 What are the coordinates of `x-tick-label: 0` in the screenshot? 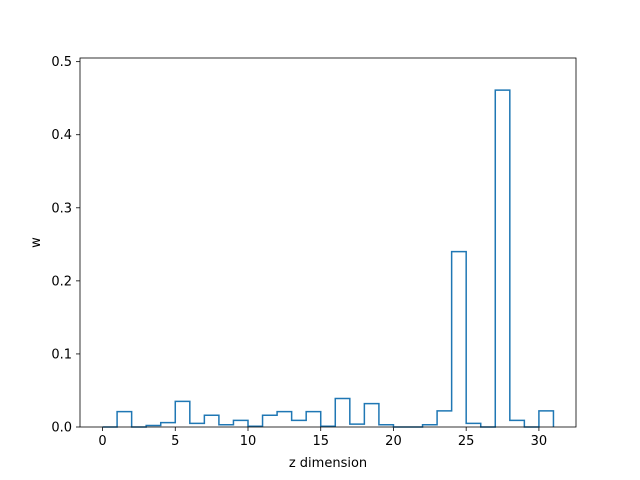 It's located at (102, 441).